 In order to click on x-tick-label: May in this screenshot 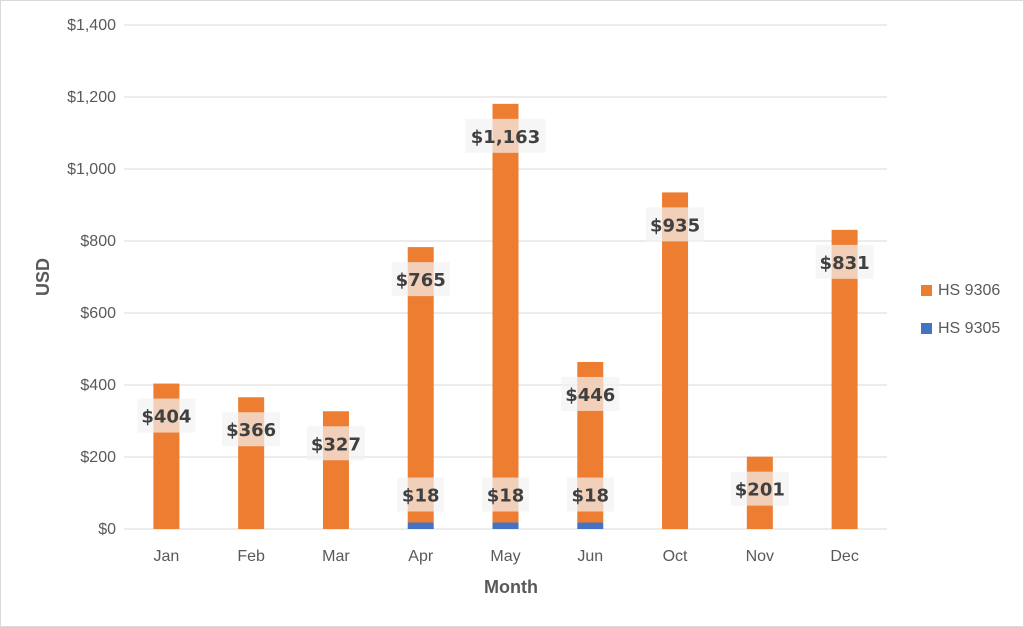, I will do `click(505, 556)`.